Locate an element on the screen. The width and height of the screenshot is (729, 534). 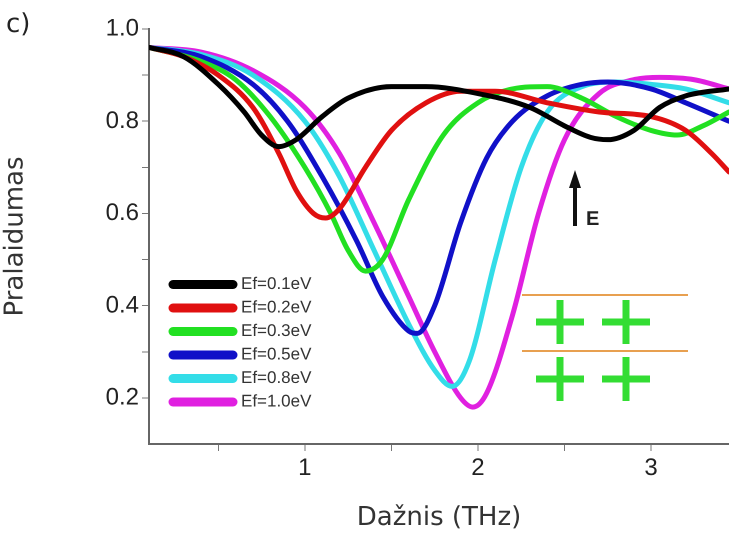
legend-label: Ef=0.3eV is located at coordinates (276, 330).